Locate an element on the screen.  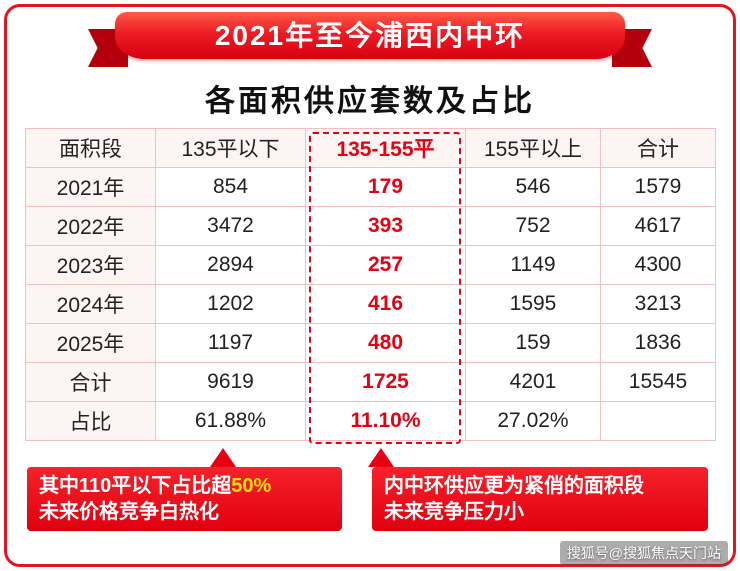
column-header-highlighted: 135-155平 is located at coordinates (385, 148).